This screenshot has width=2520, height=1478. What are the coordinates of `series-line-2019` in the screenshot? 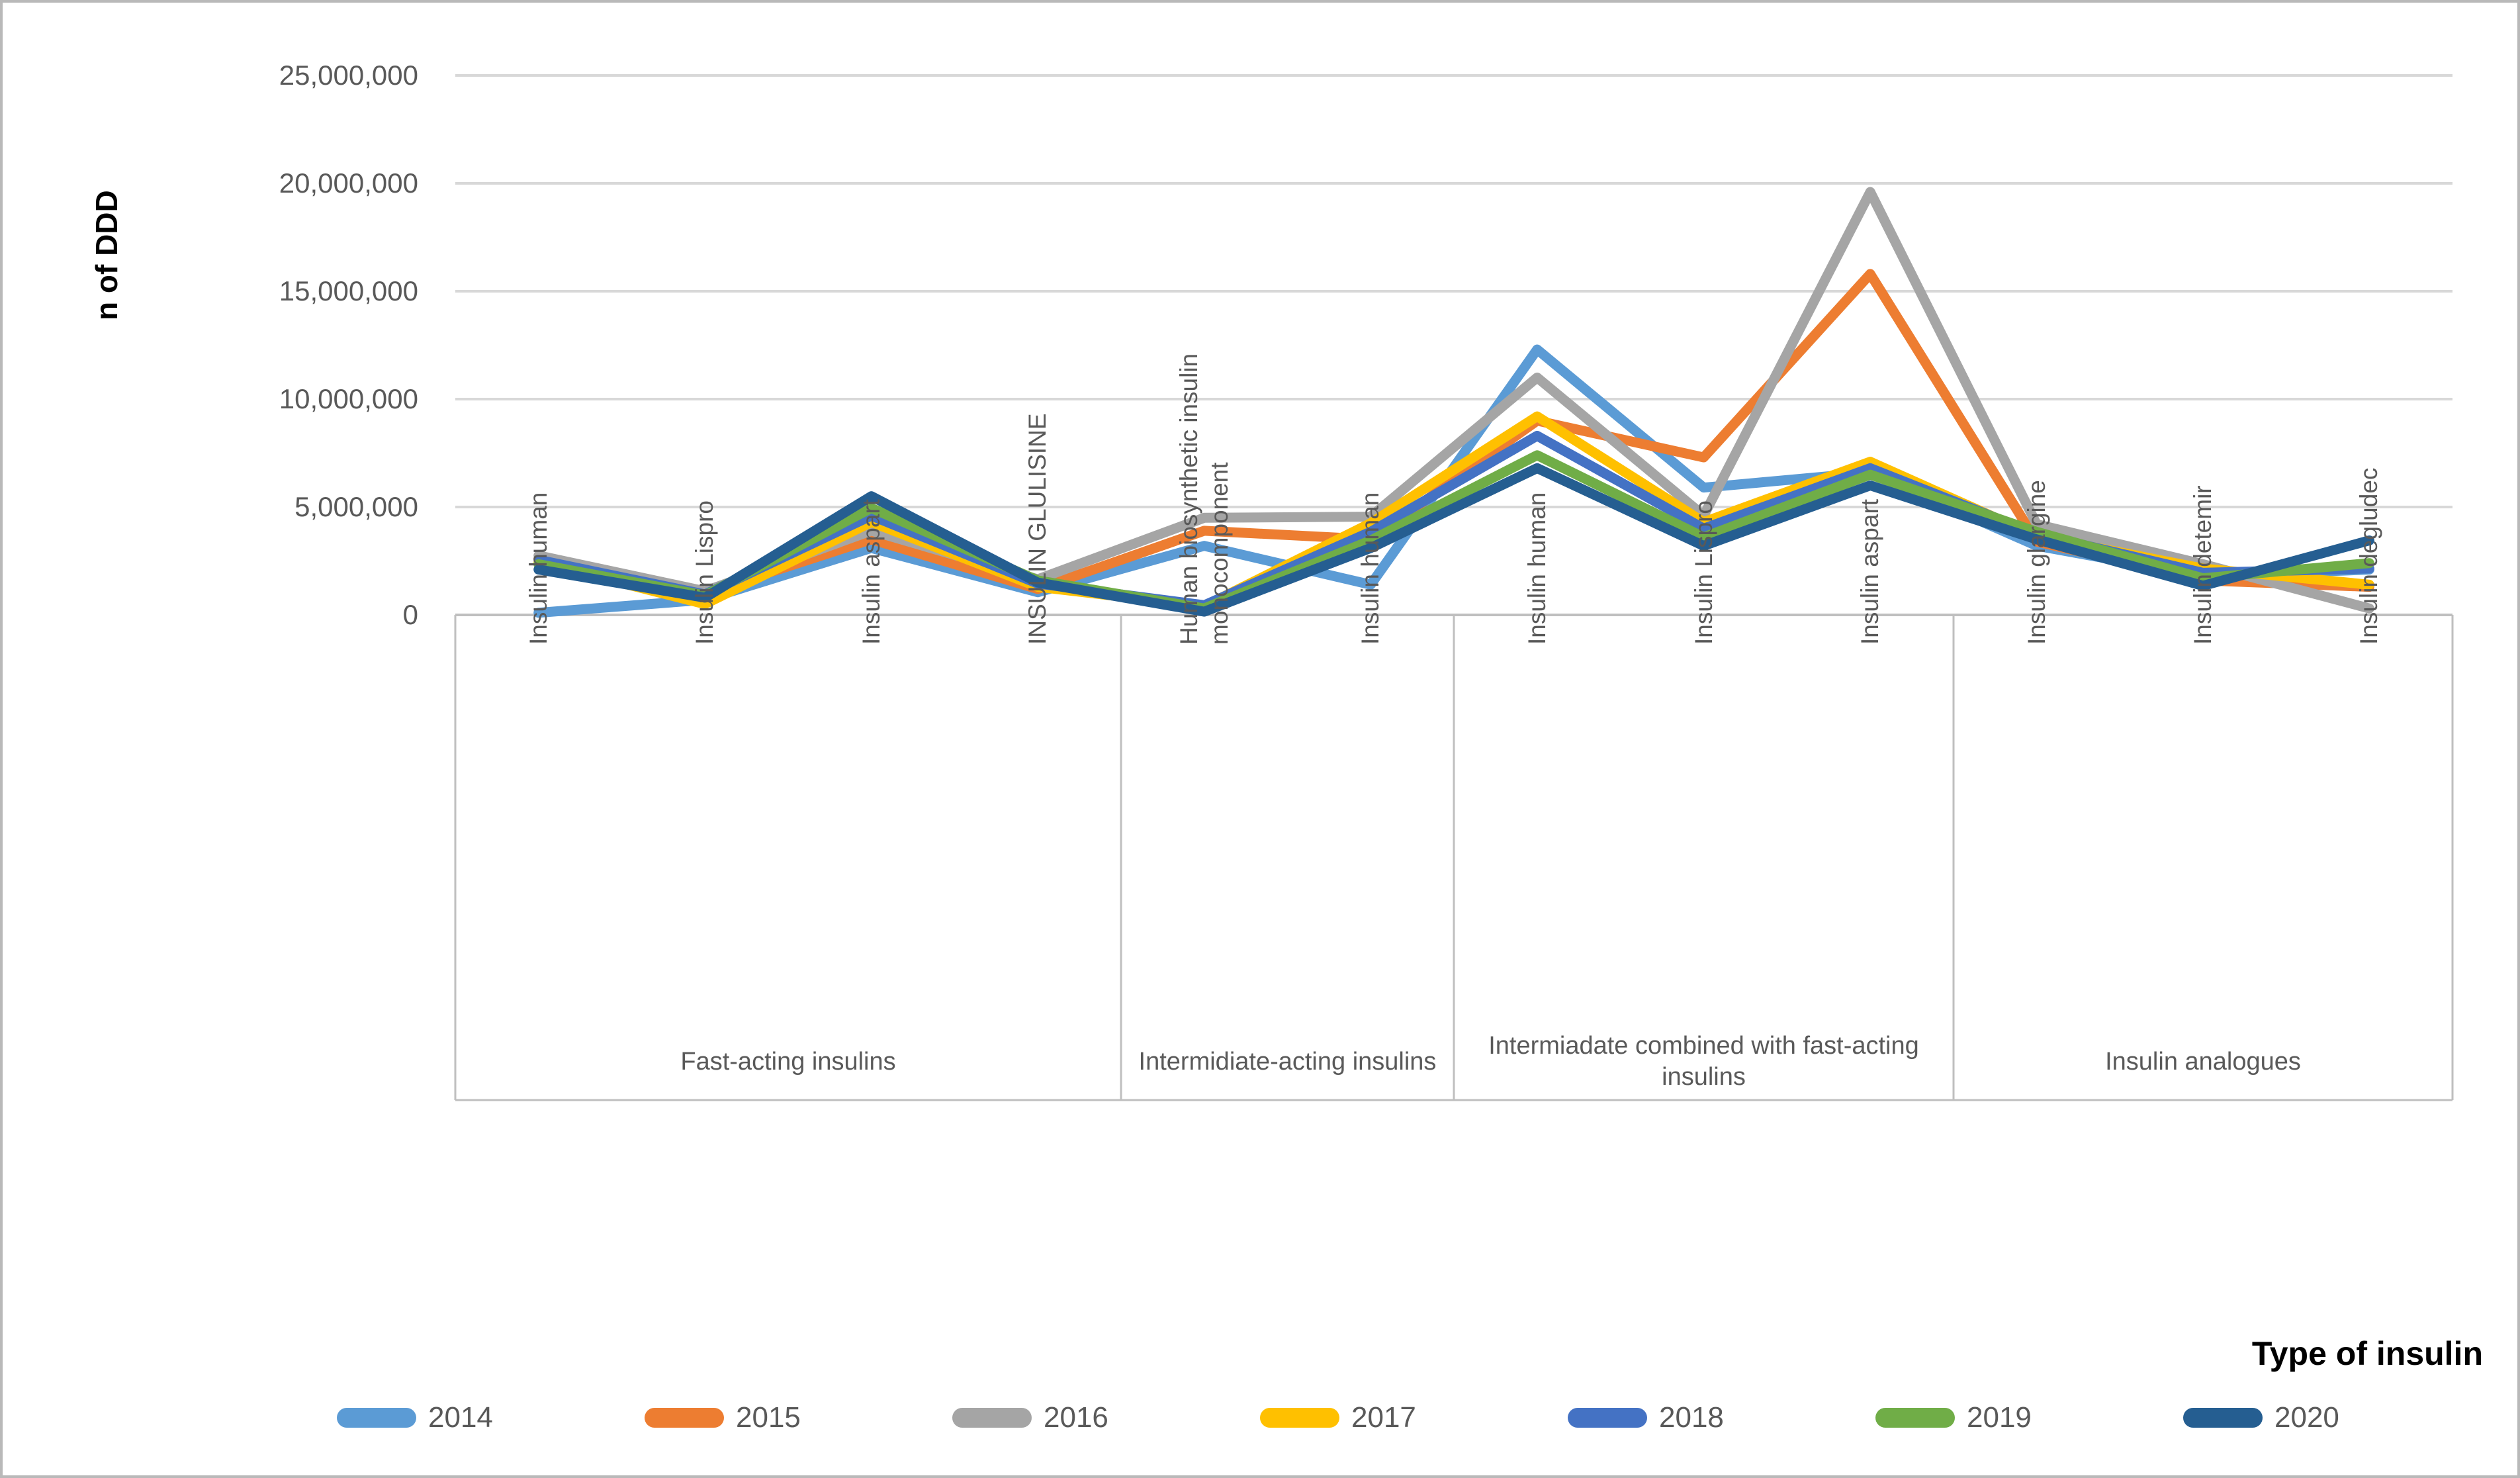 It's located at (1453, 532).